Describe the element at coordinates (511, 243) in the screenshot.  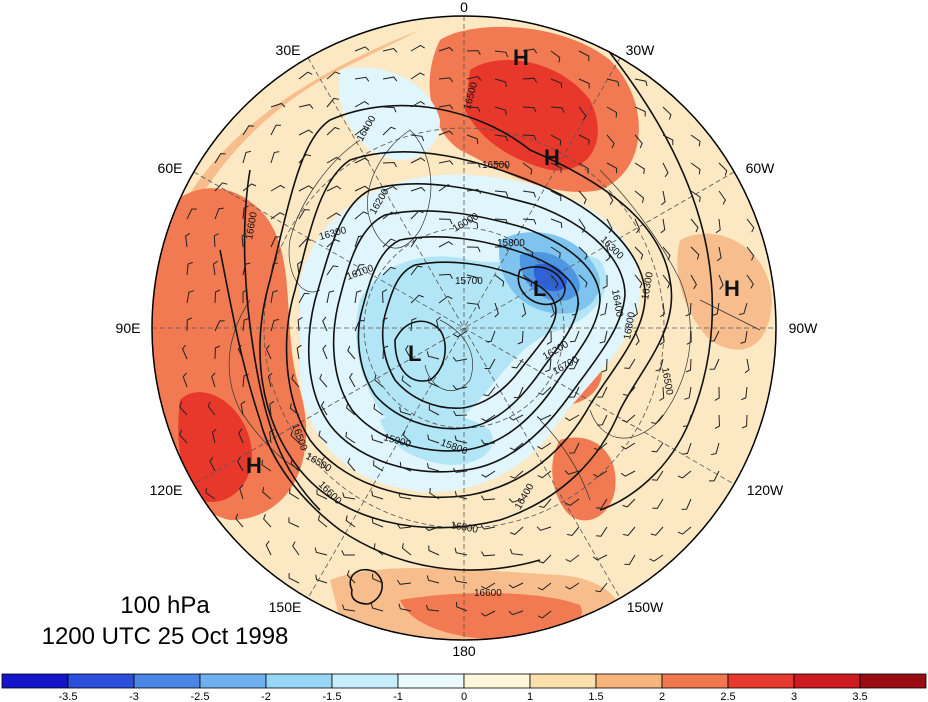
I see `contour-label: 15800` at that location.